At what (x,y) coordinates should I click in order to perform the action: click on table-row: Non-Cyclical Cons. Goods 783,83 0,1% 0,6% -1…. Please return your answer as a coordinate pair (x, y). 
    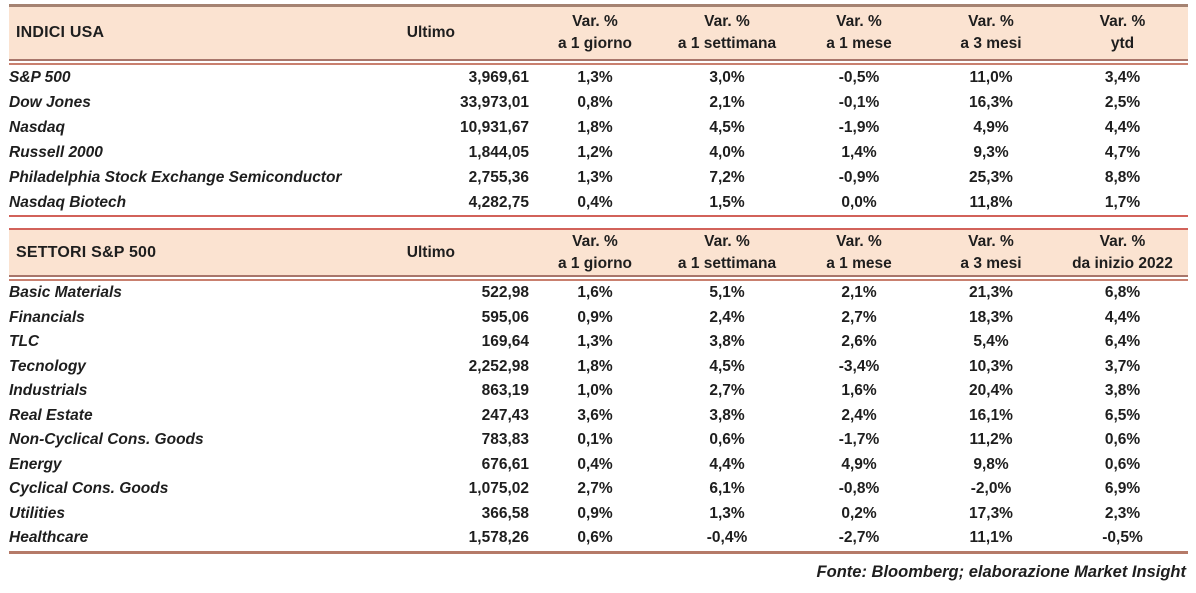
    Looking at the image, I should click on (598, 440).